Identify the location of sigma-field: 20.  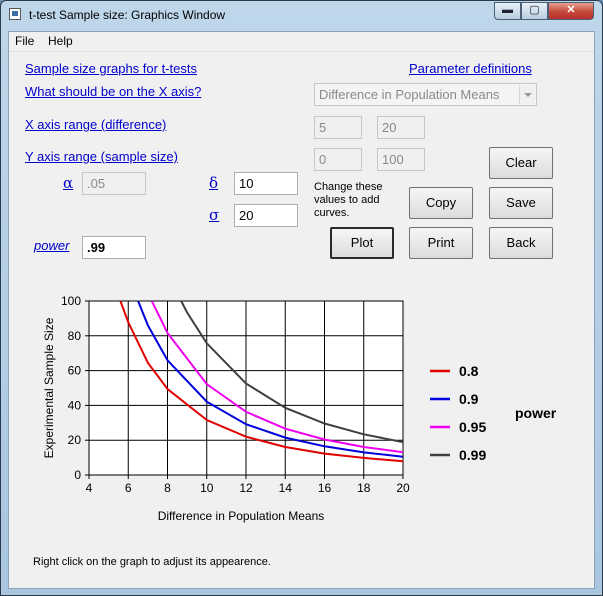
(266, 215).